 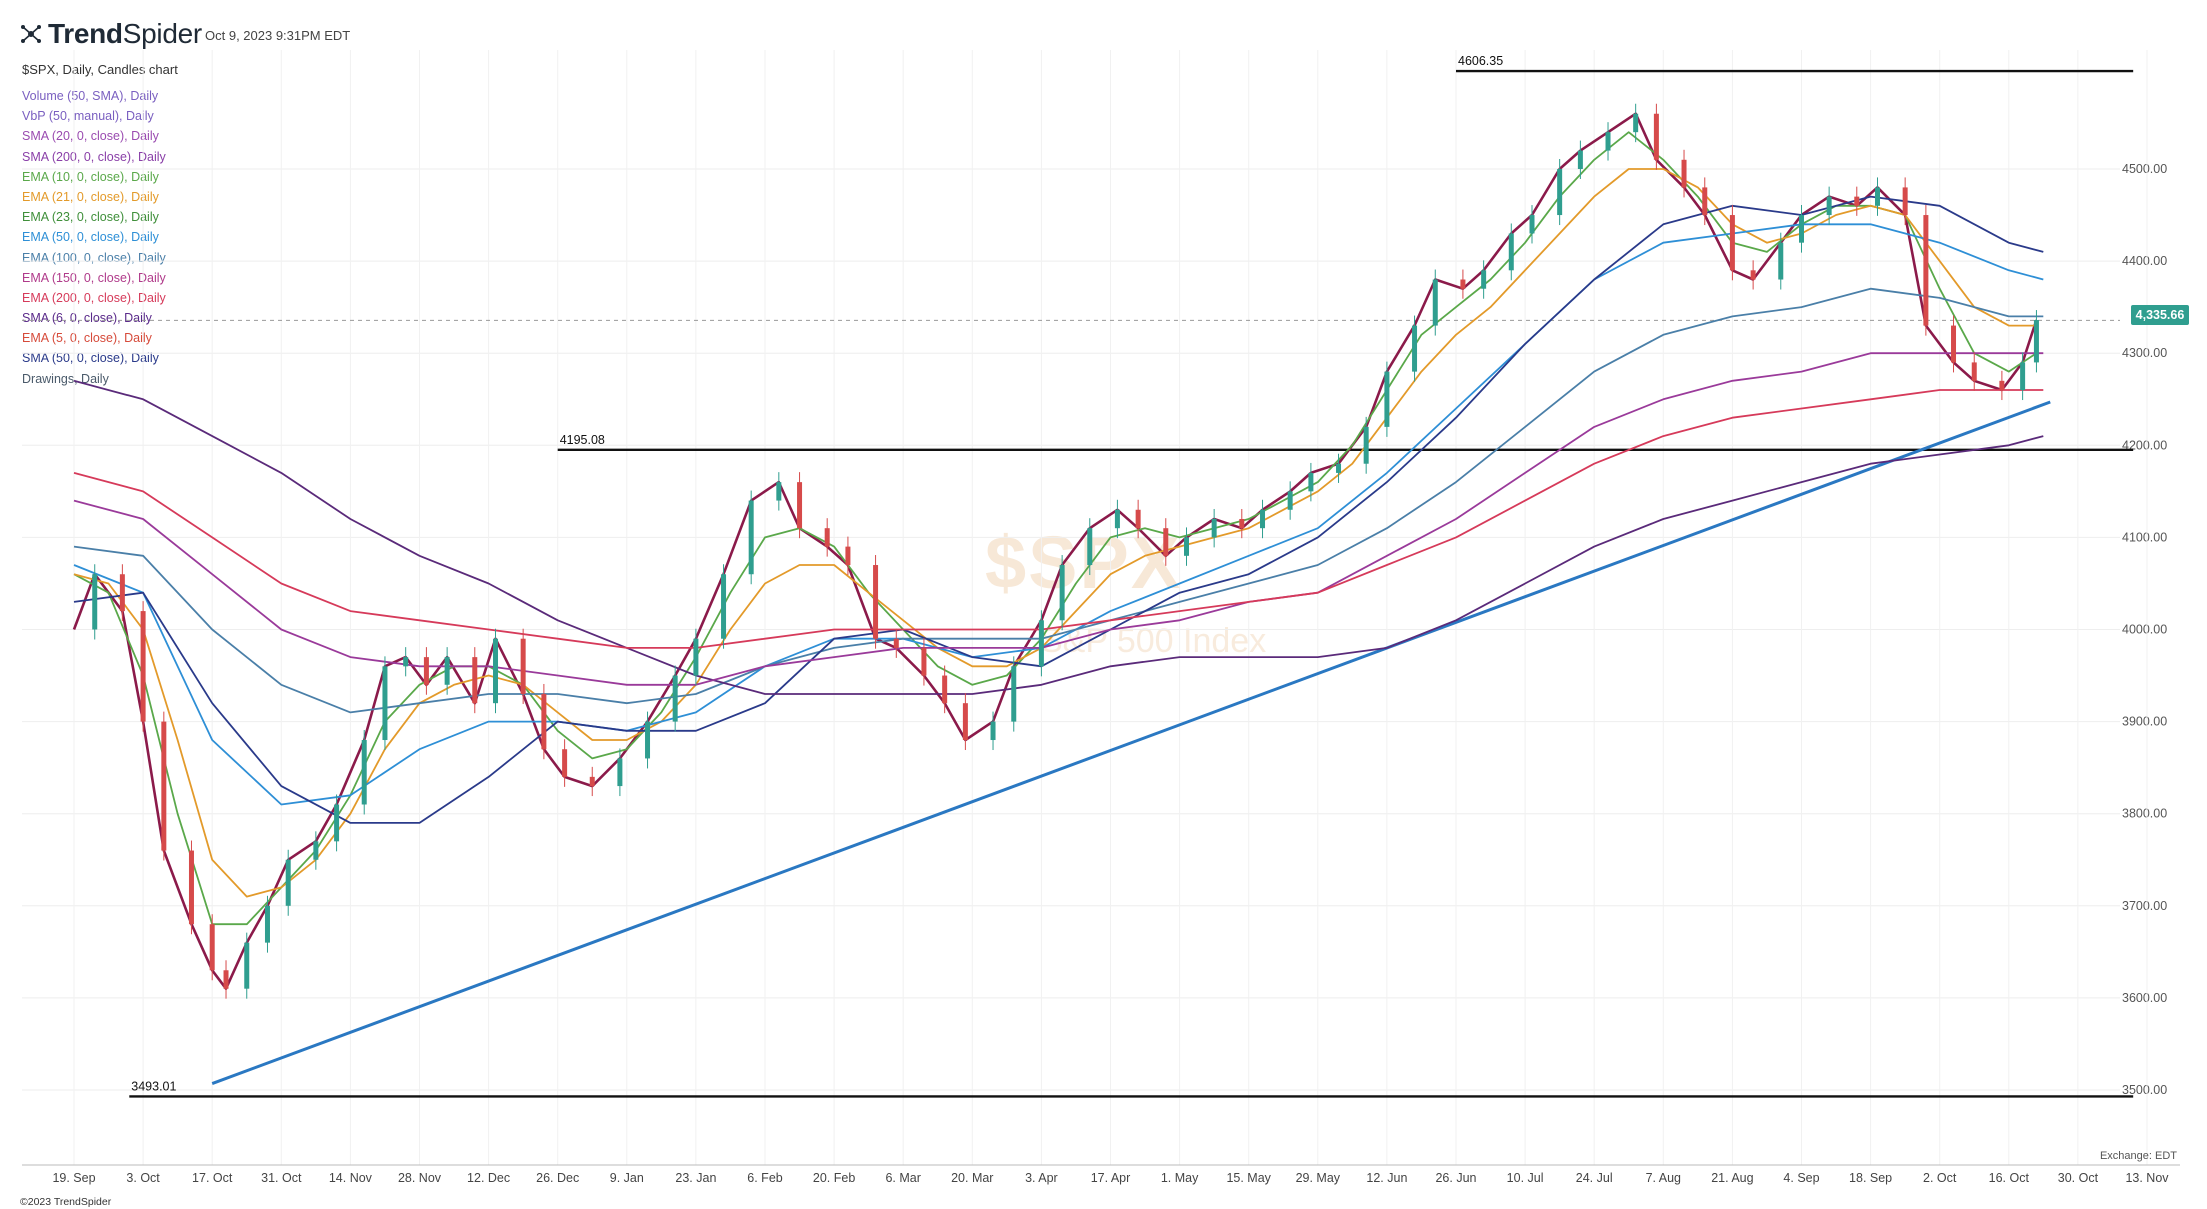 I want to click on indicator-legend-item: VbP (50, manual), Daily, so click(x=88, y=116).